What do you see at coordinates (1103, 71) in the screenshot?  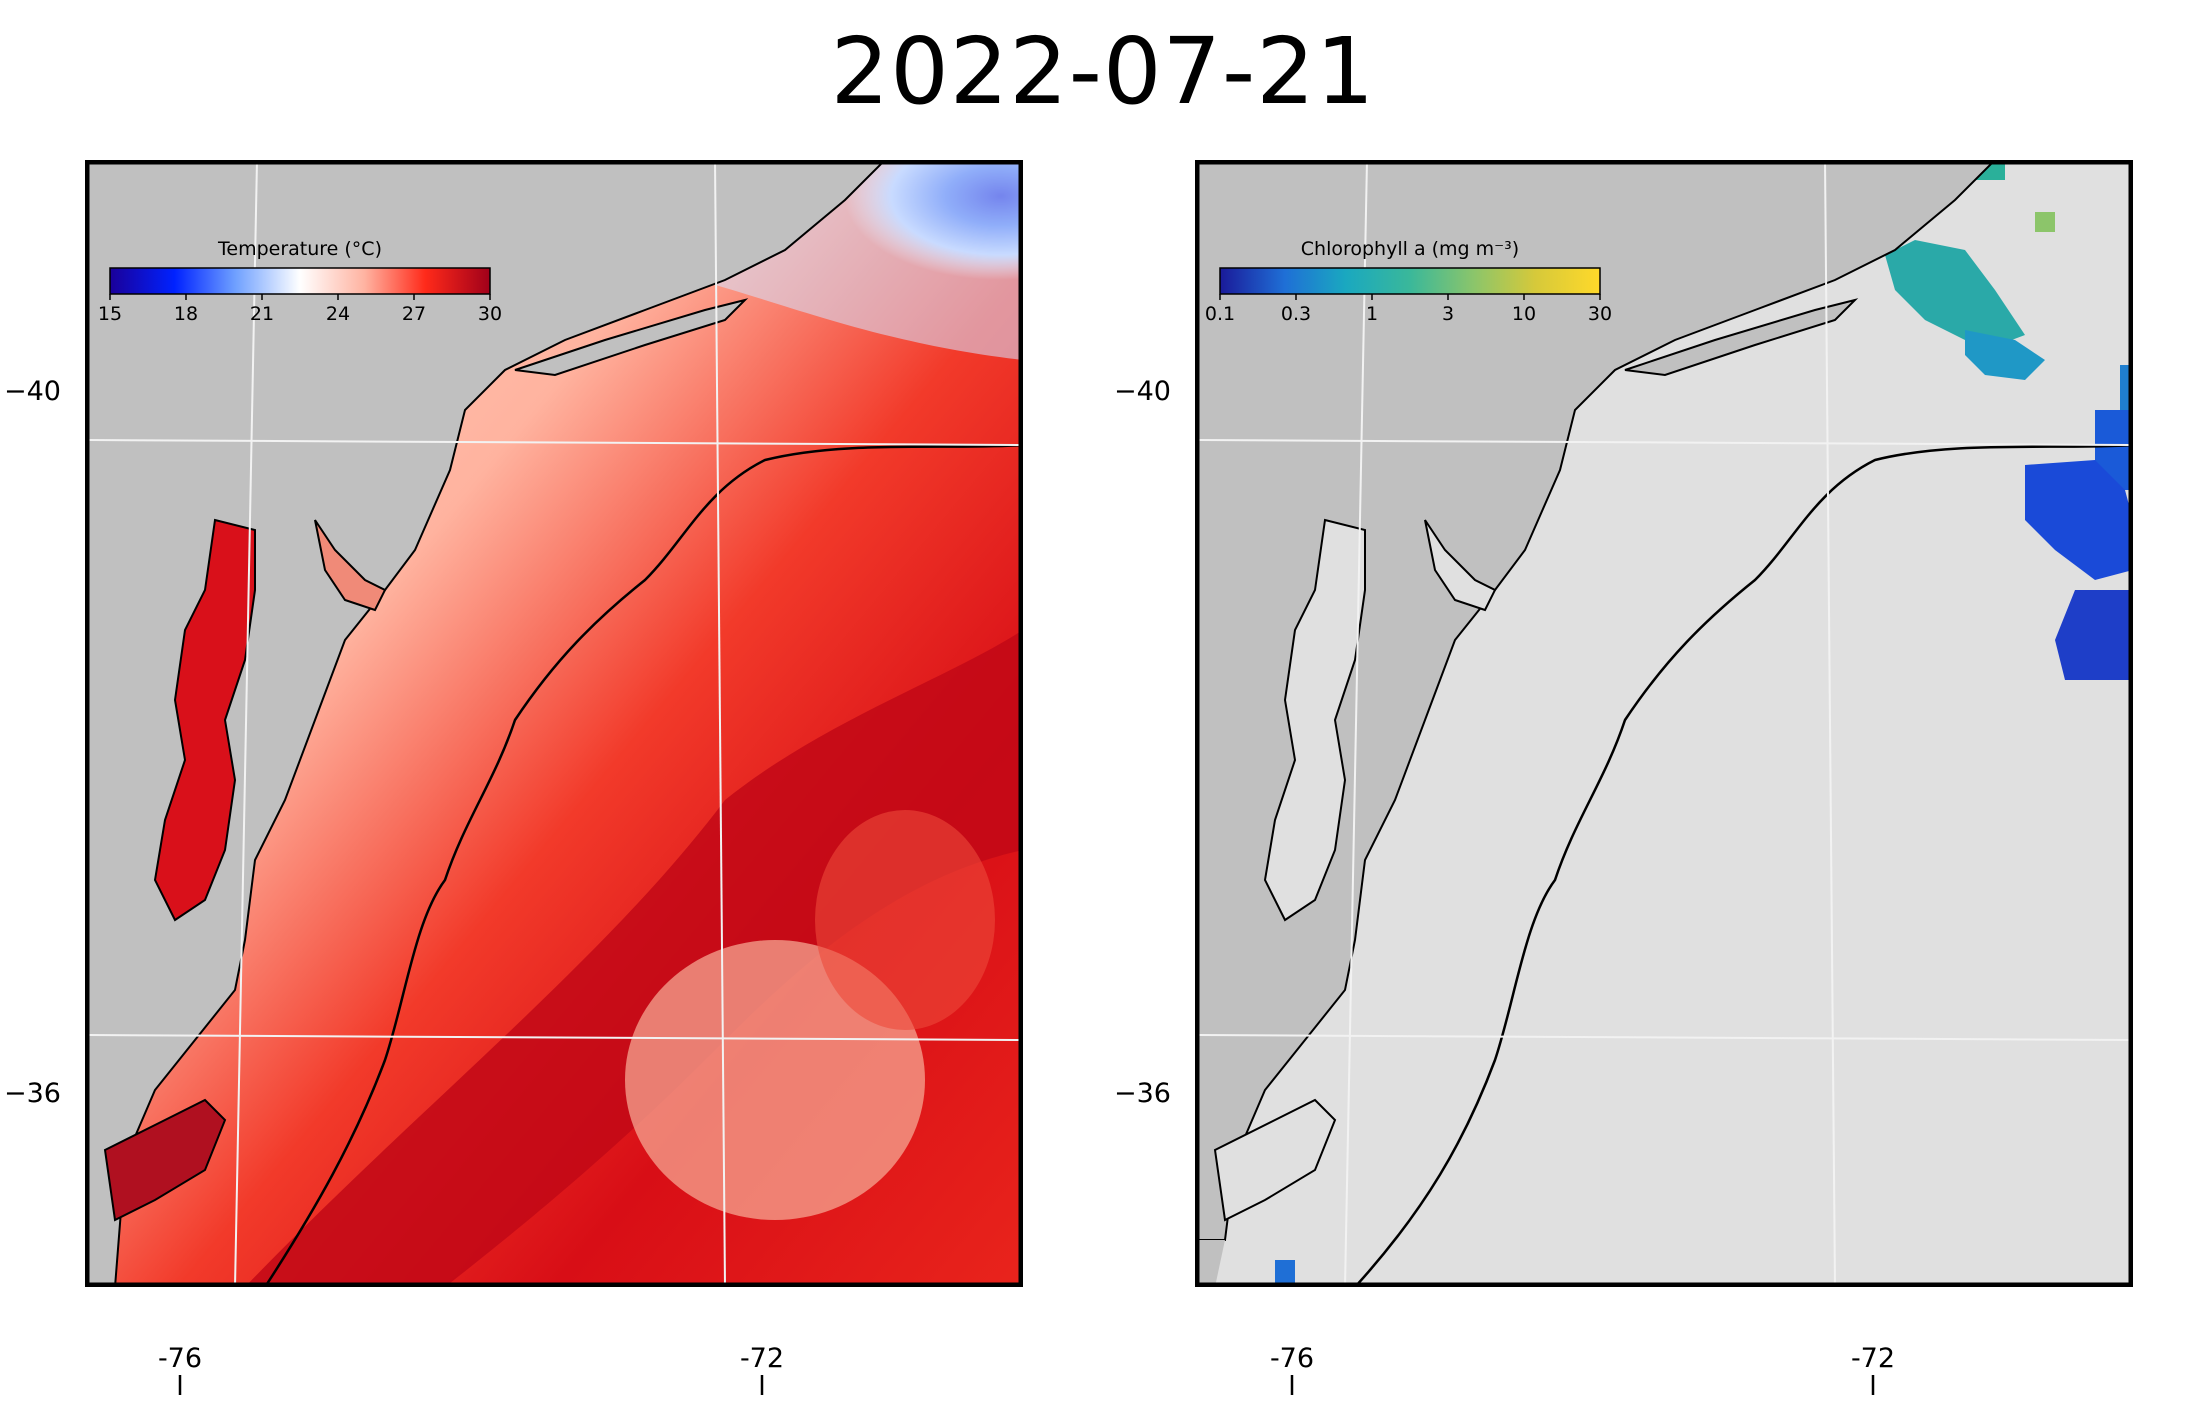 I see `figure-title: 2022-07-21` at bounding box center [1103, 71].